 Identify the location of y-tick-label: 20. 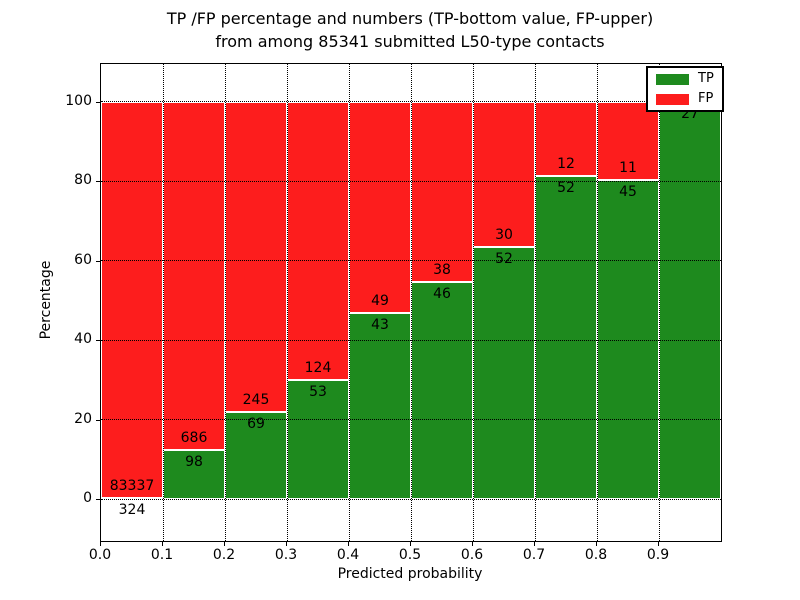
(83, 418).